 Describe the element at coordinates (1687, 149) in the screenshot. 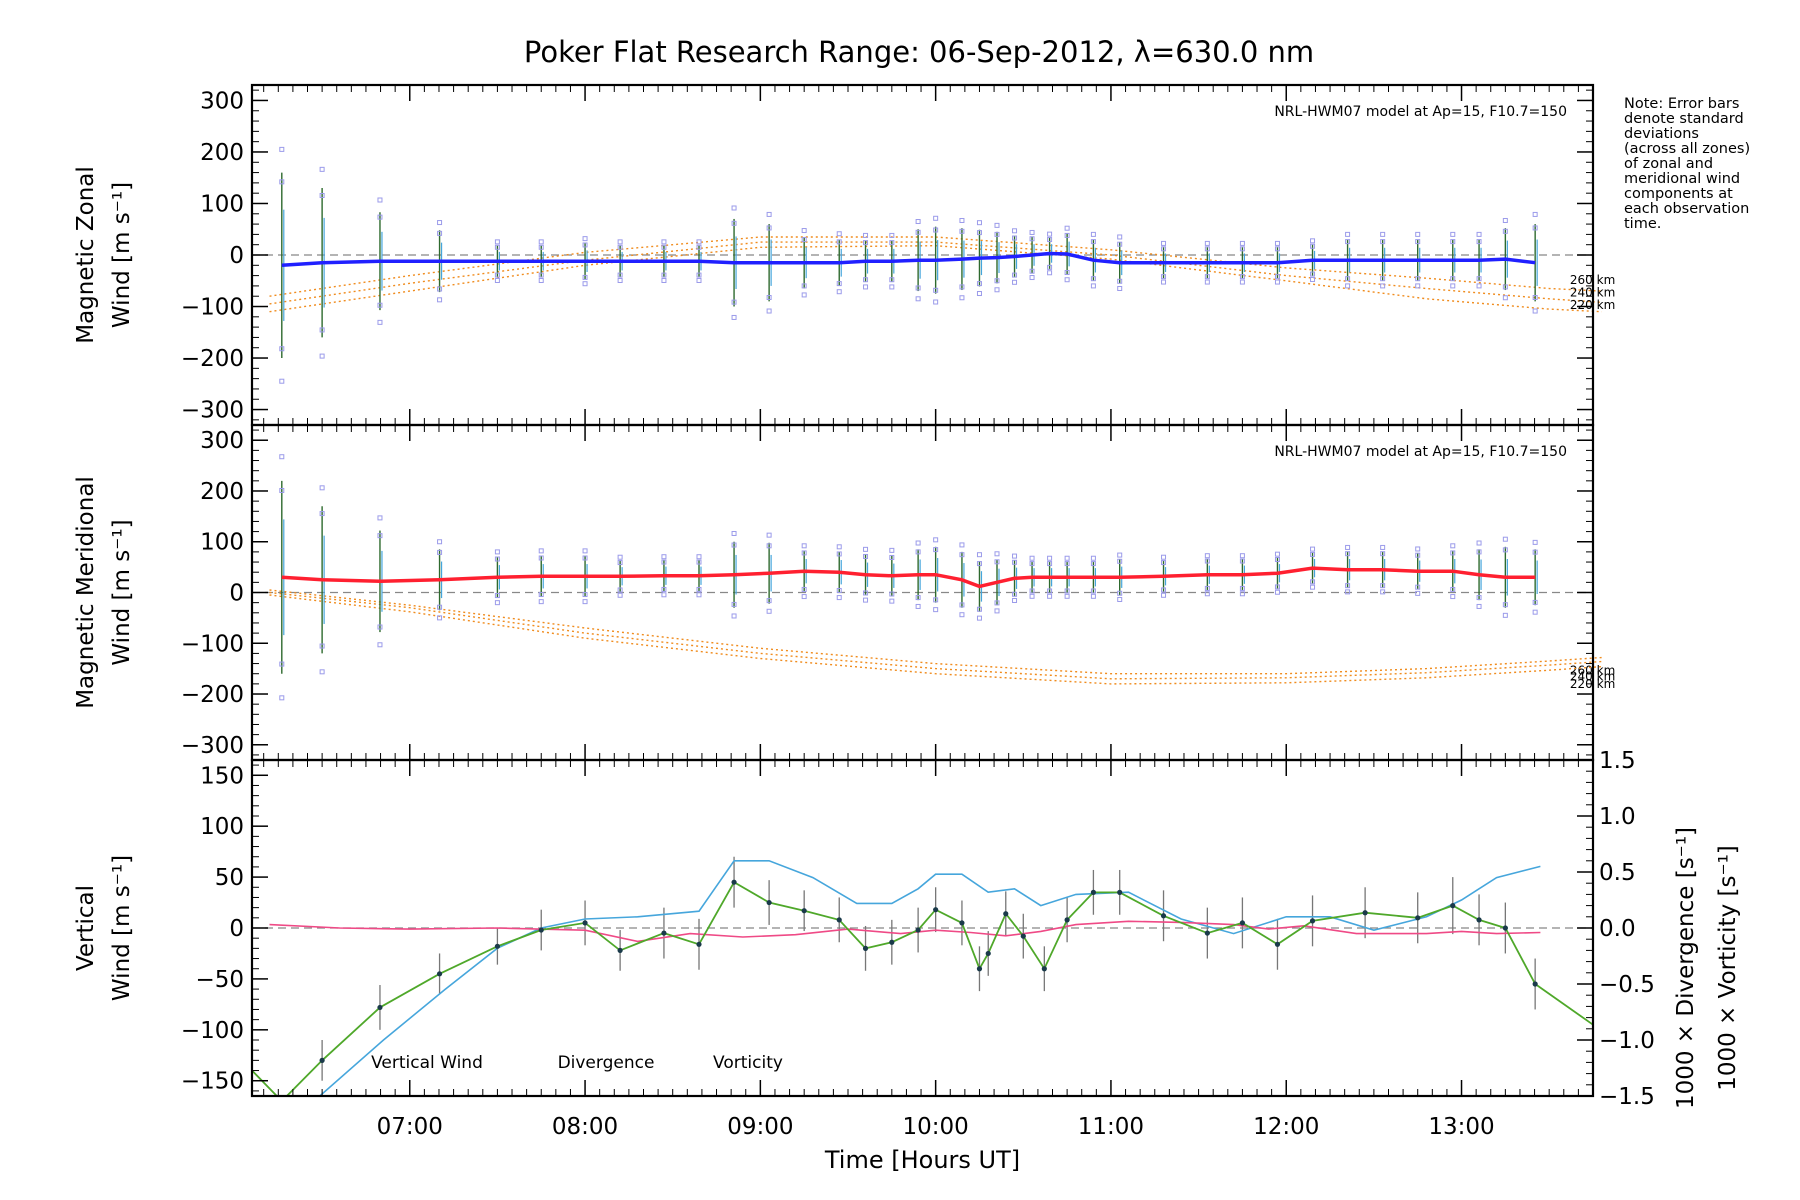

I see `note-line: (across all zones)` at that location.